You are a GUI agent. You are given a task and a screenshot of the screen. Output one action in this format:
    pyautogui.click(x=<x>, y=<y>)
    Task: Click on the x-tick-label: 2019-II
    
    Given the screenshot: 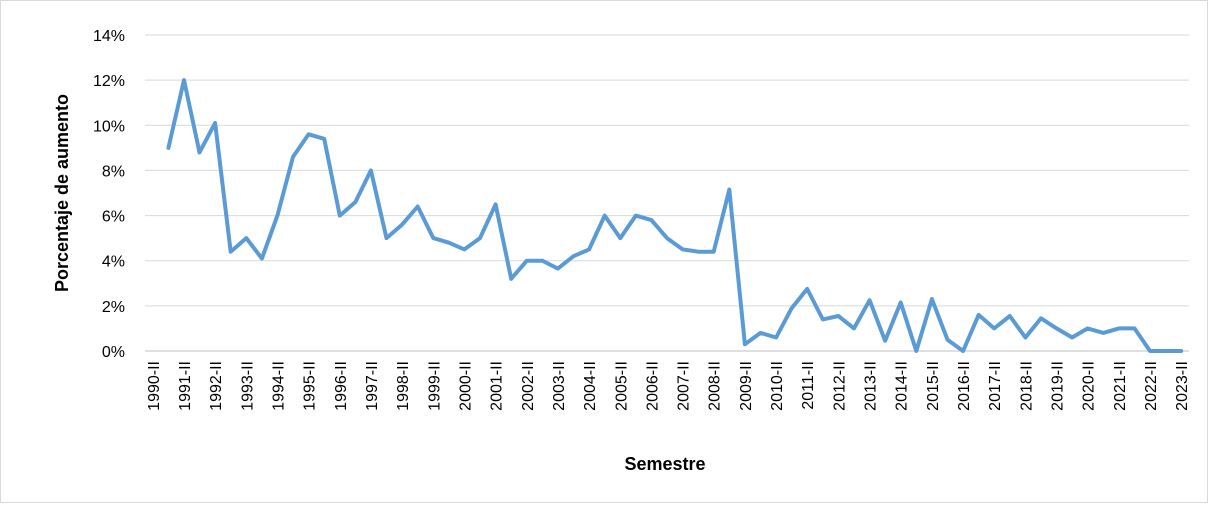 What is the action you would take?
    pyautogui.click(x=1058, y=386)
    